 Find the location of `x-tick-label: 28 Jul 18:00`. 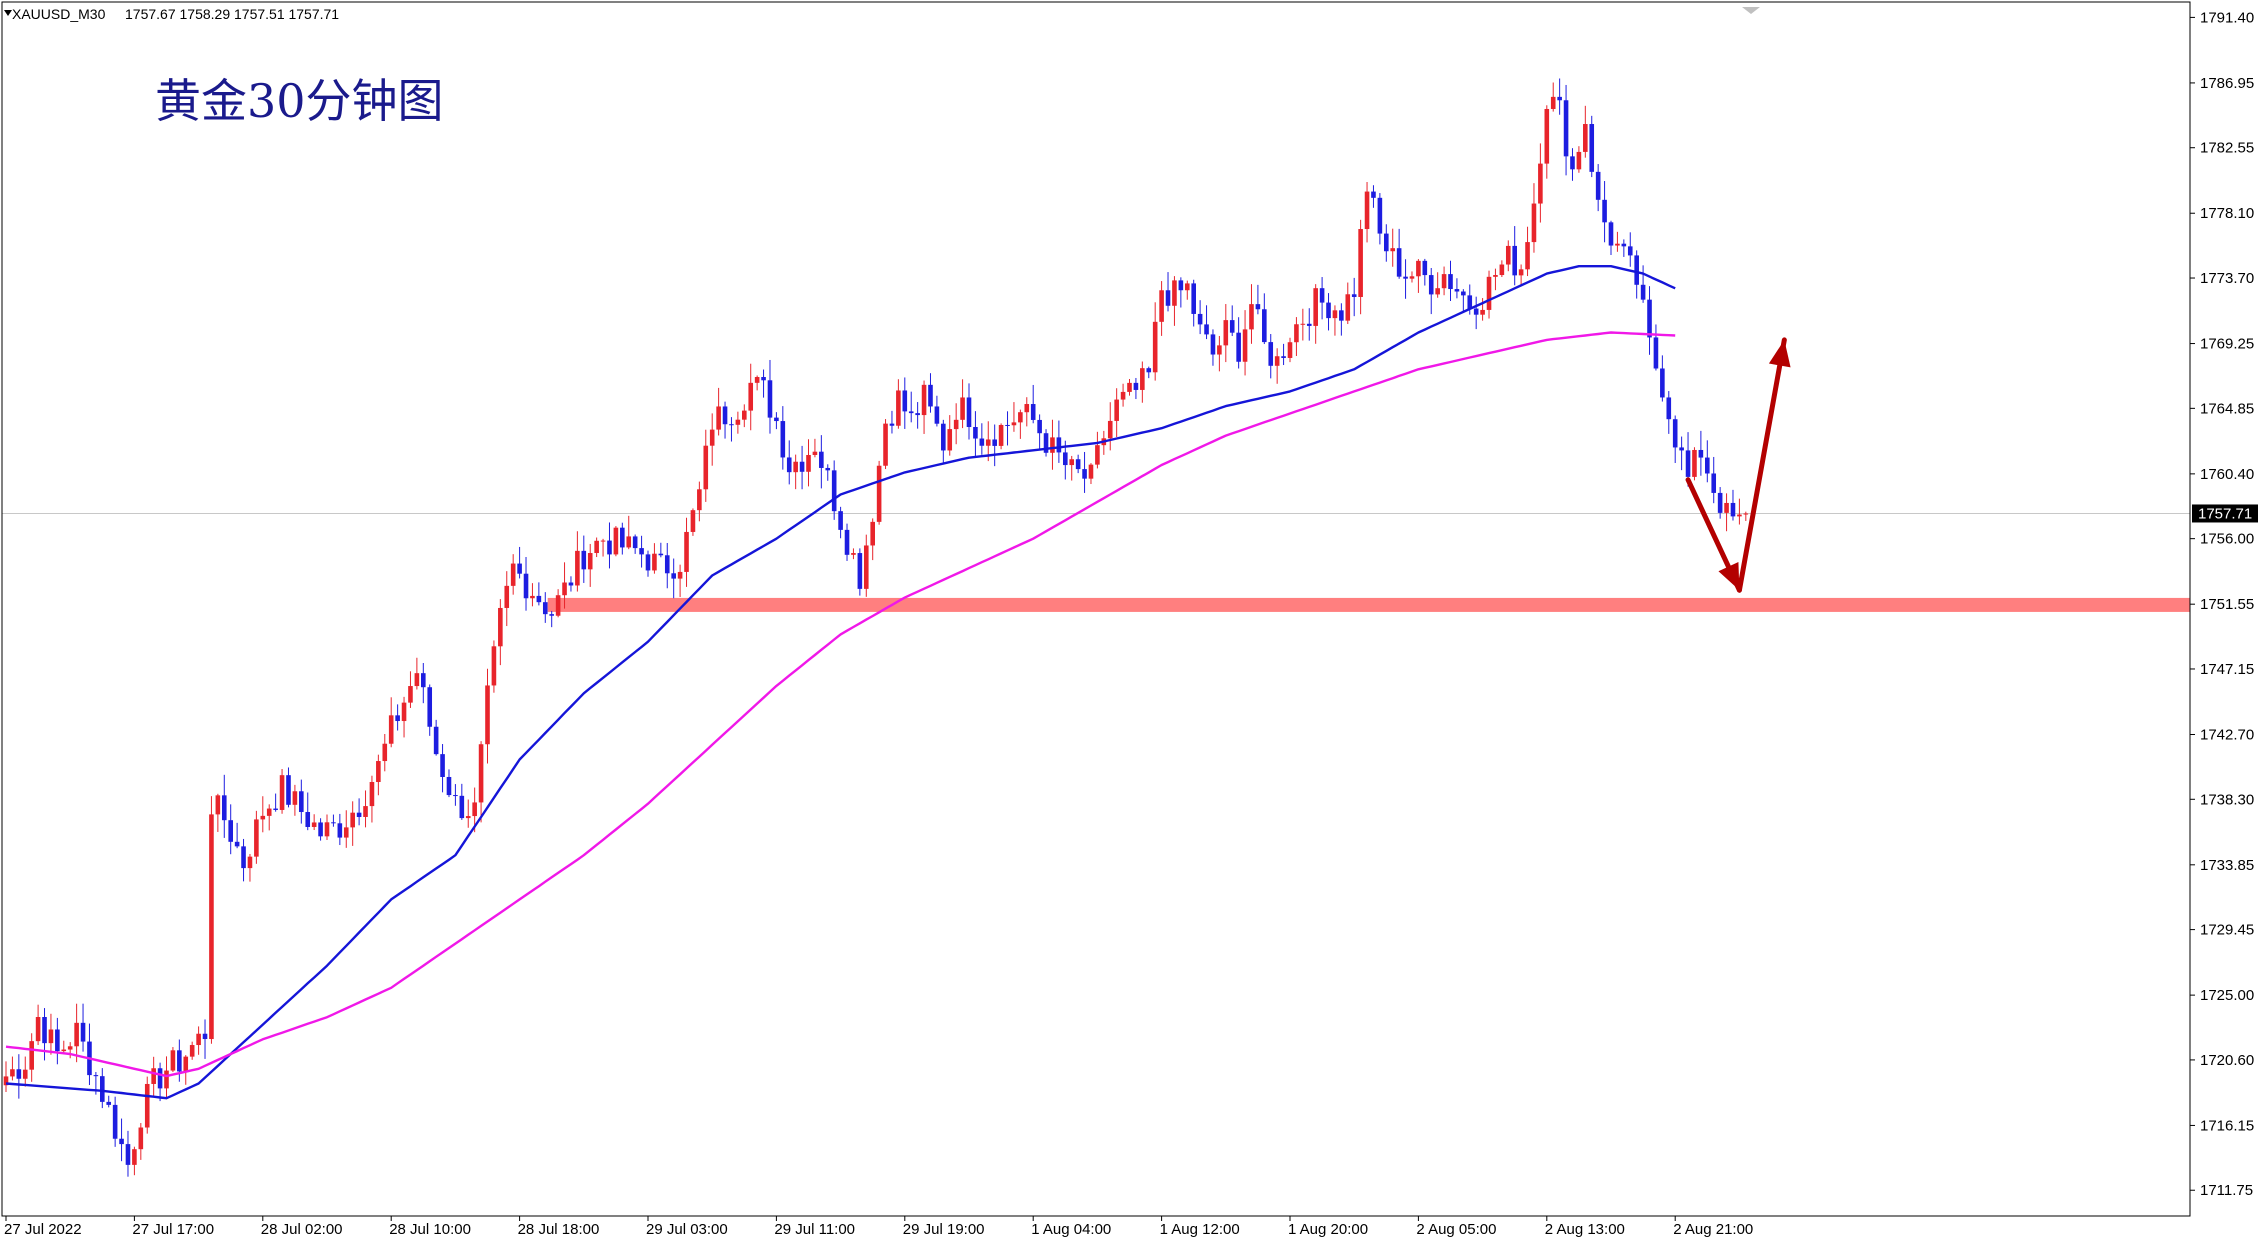

x-tick-label: 28 Jul 18:00 is located at coordinates (559, 1229).